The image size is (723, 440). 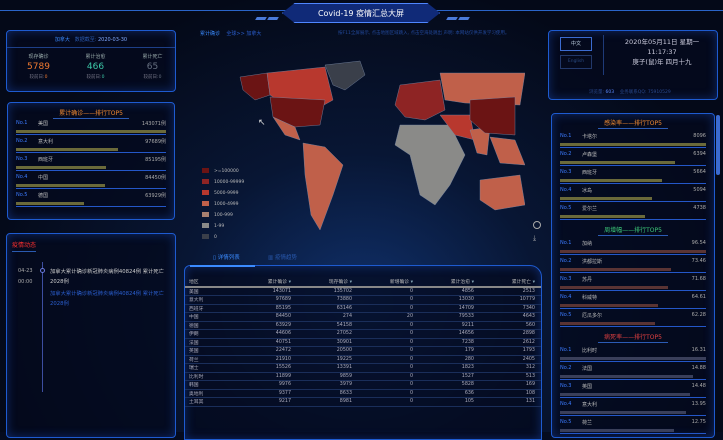 I want to click on table-row: 伊朗 44606 27052 0 14656 2898, so click(x=363, y=334).